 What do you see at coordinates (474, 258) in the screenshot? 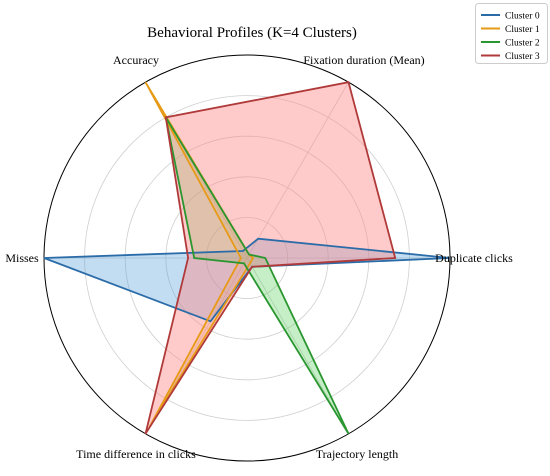
I see `axis-label-1: Duplicate clicks` at bounding box center [474, 258].